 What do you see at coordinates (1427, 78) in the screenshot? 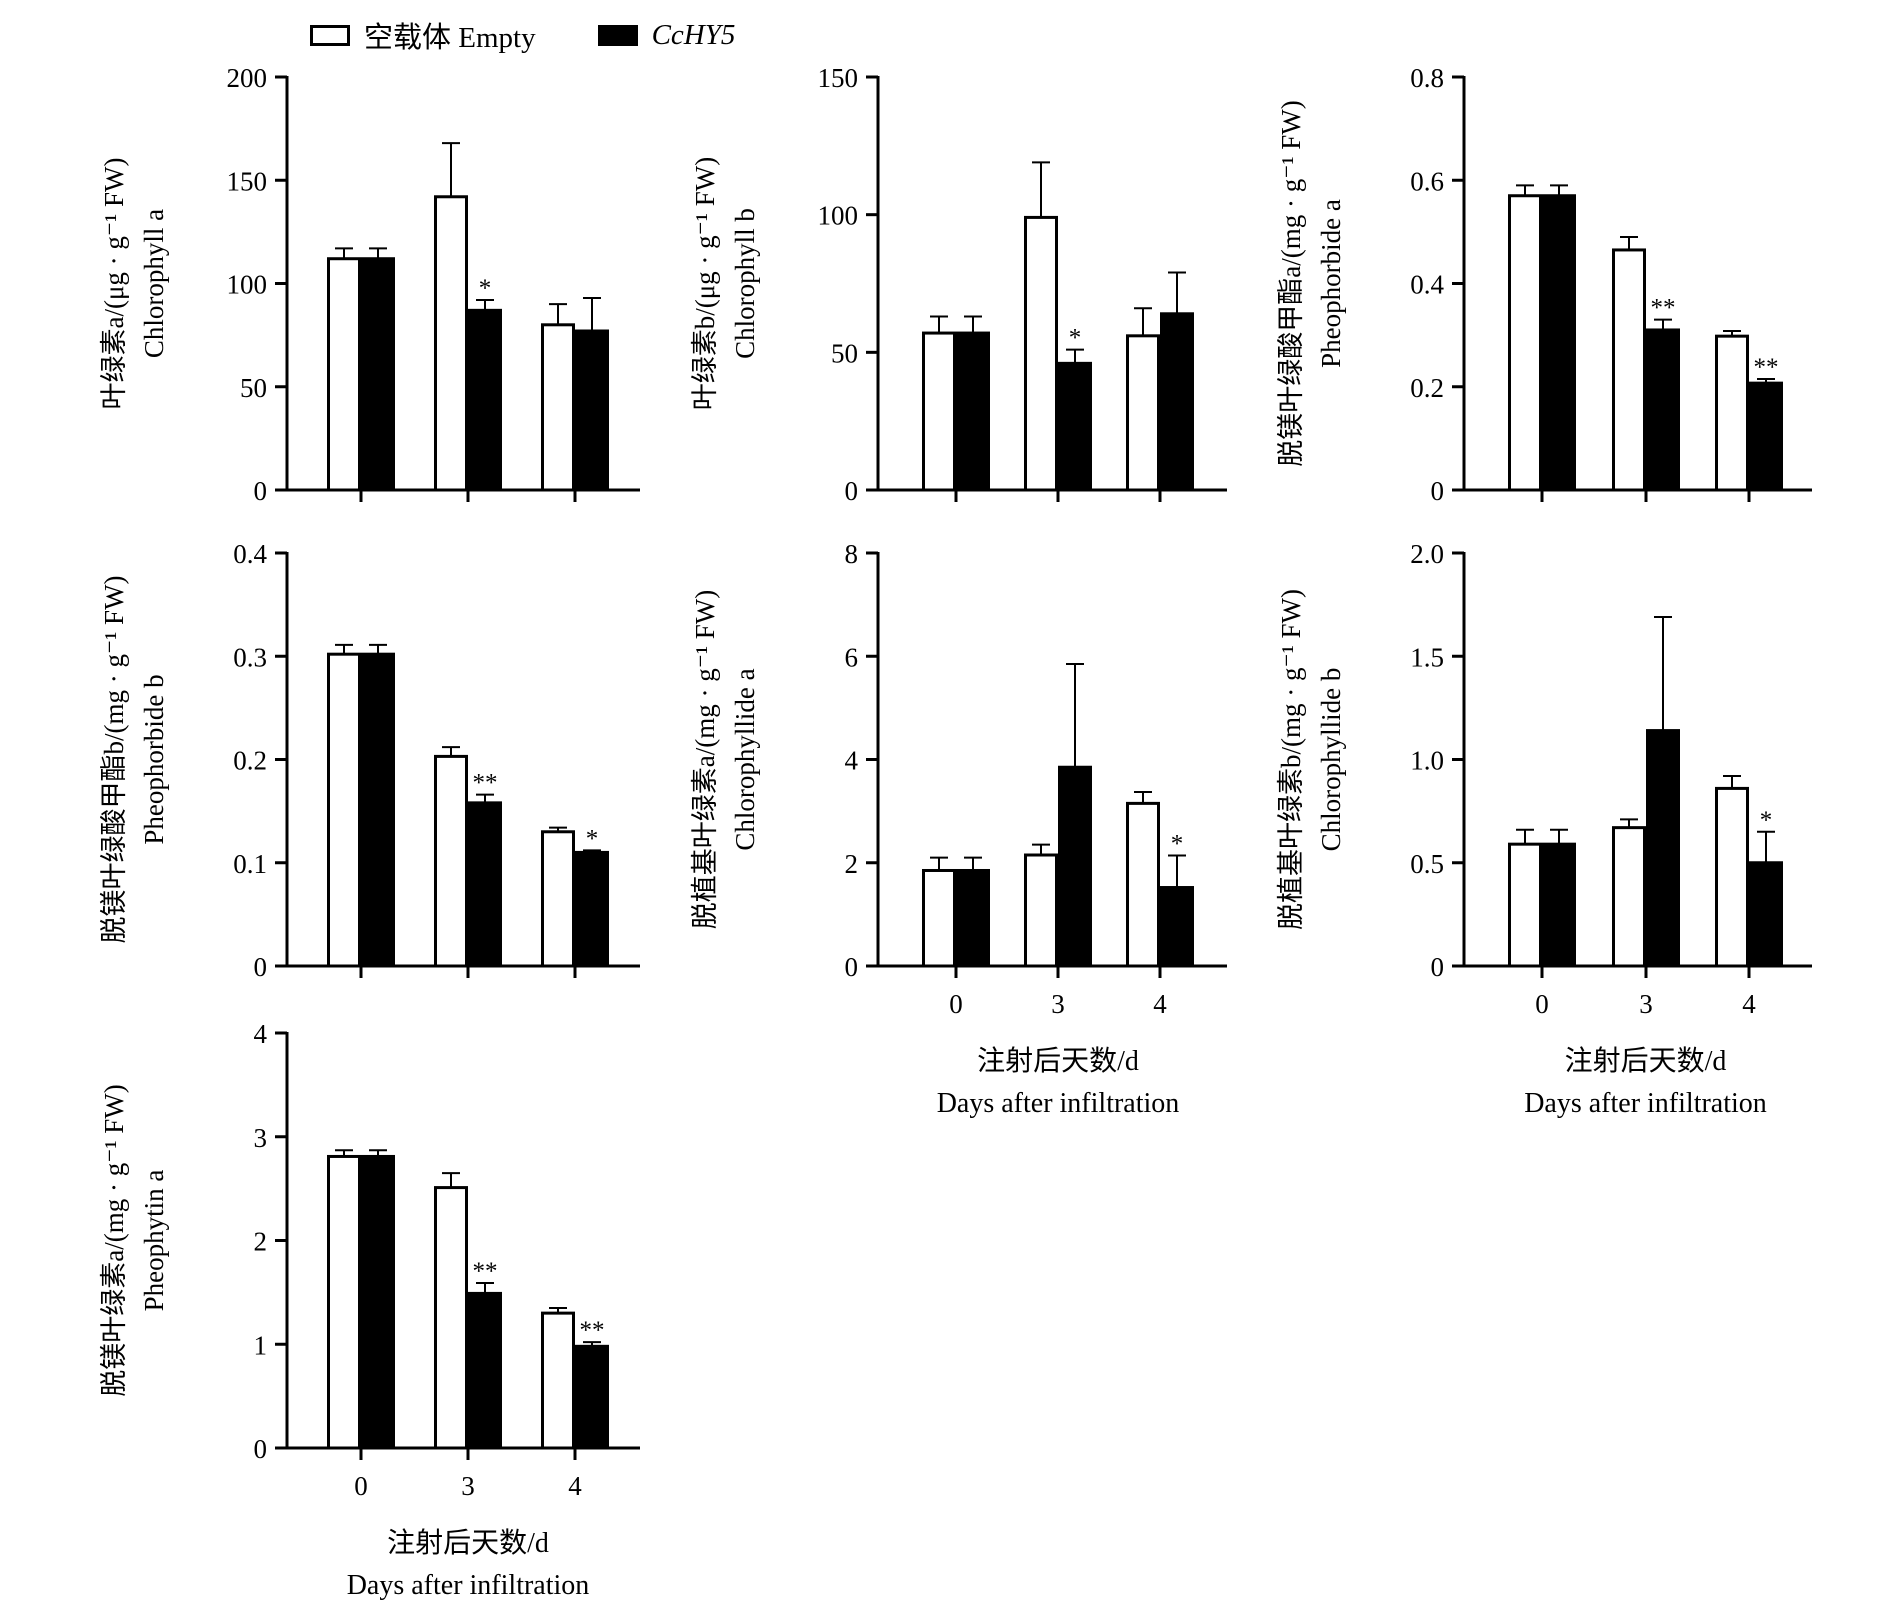
I see `y-tick-label: 0.8` at bounding box center [1427, 78].